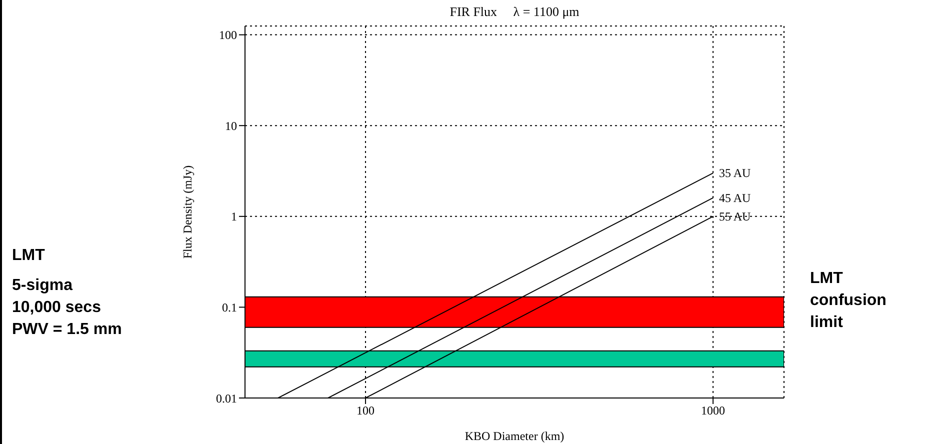  Describe the element at coordinates (226, 398) in the screenshot. I see `y-tick-label: 0.01` at that location.